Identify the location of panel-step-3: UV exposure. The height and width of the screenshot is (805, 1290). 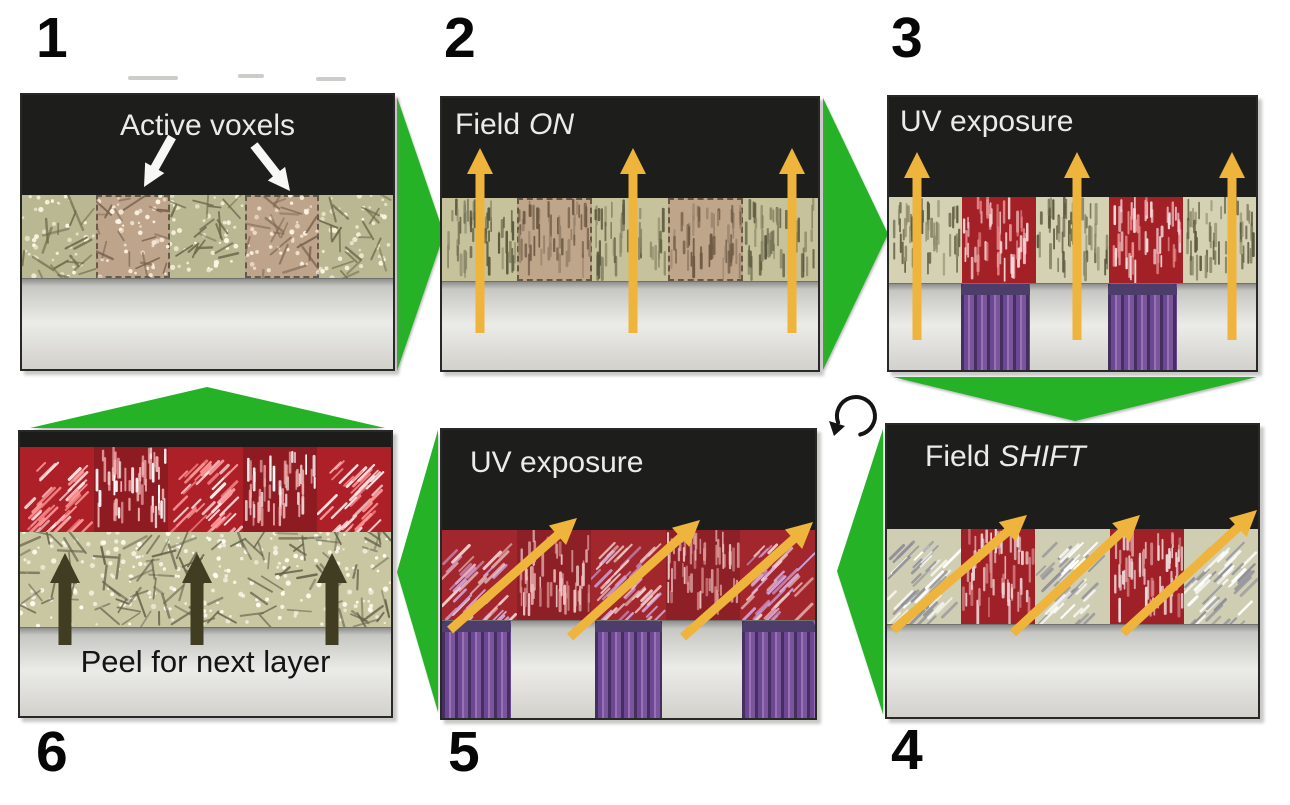
(1072, 233).